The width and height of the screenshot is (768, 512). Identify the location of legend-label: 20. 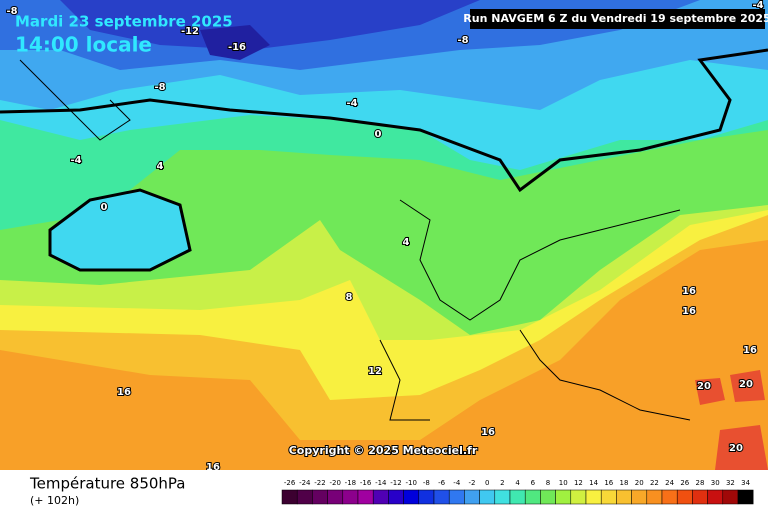
(639, 483).